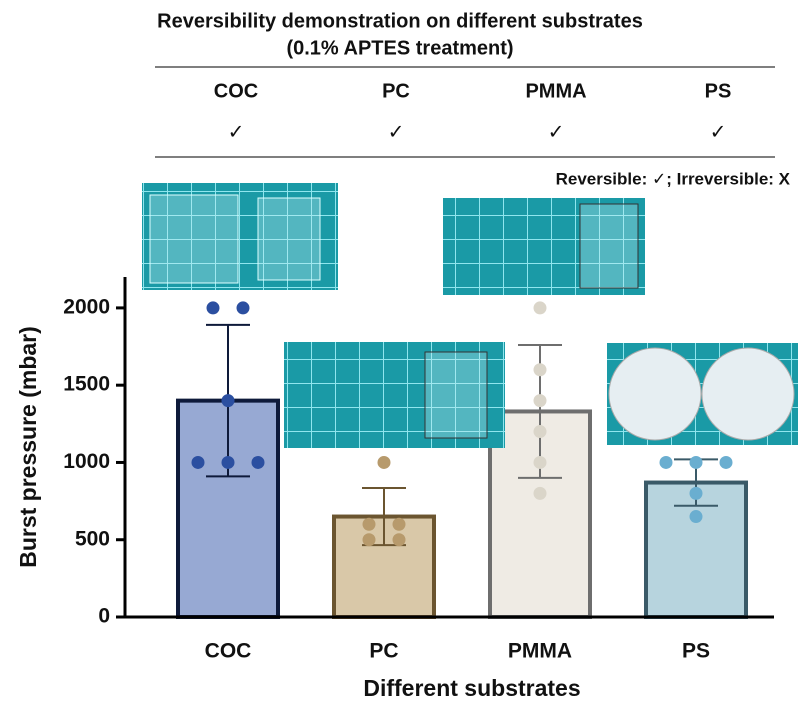  What do you see at coordinates (696, 651) in the screenshot?
I see `x-tick-label: PS` at bounding box center [696, 651].